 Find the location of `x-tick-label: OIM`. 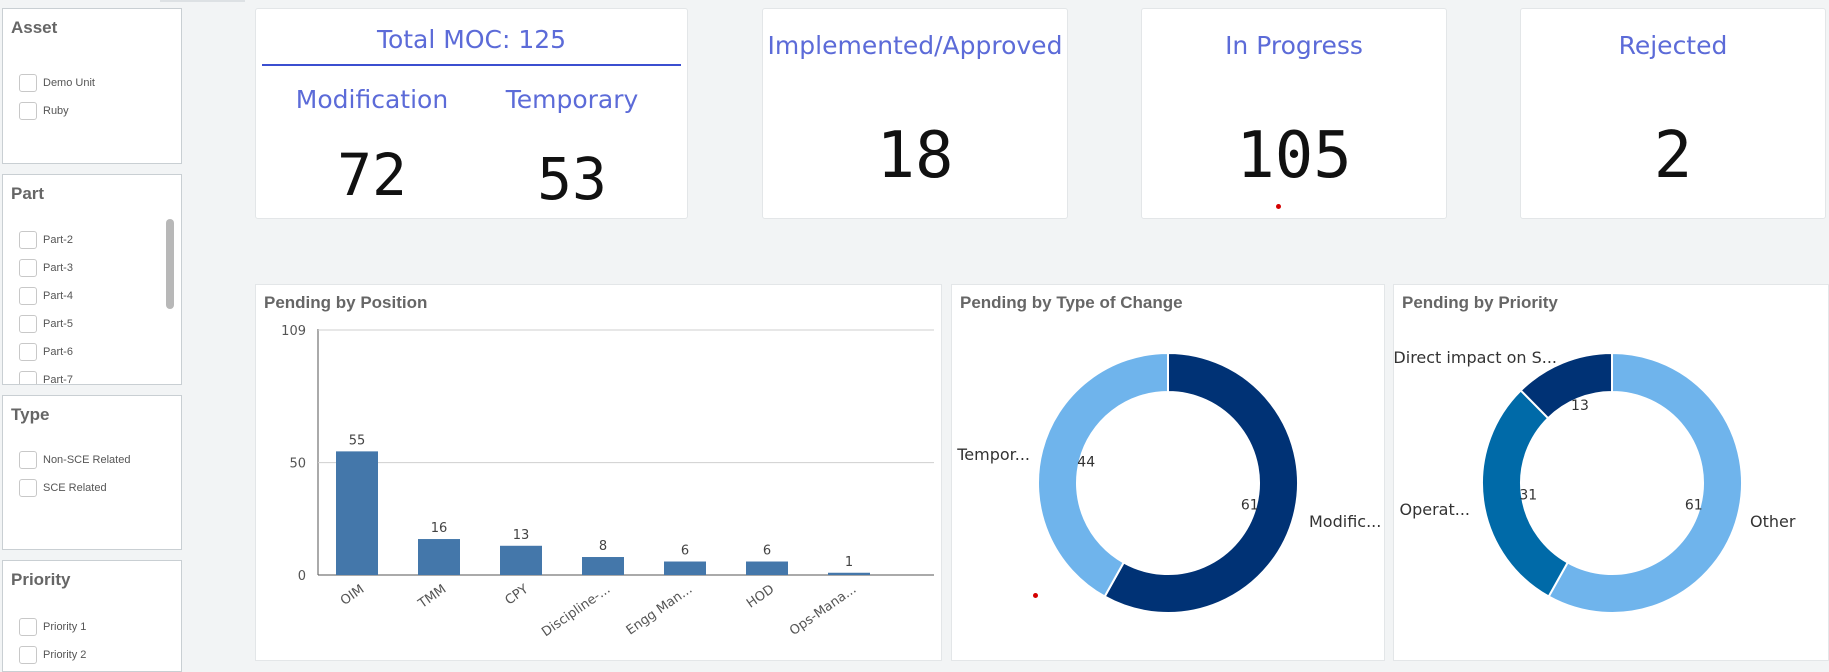

x-tick-label: OIM is located at coordinates (352, 595).